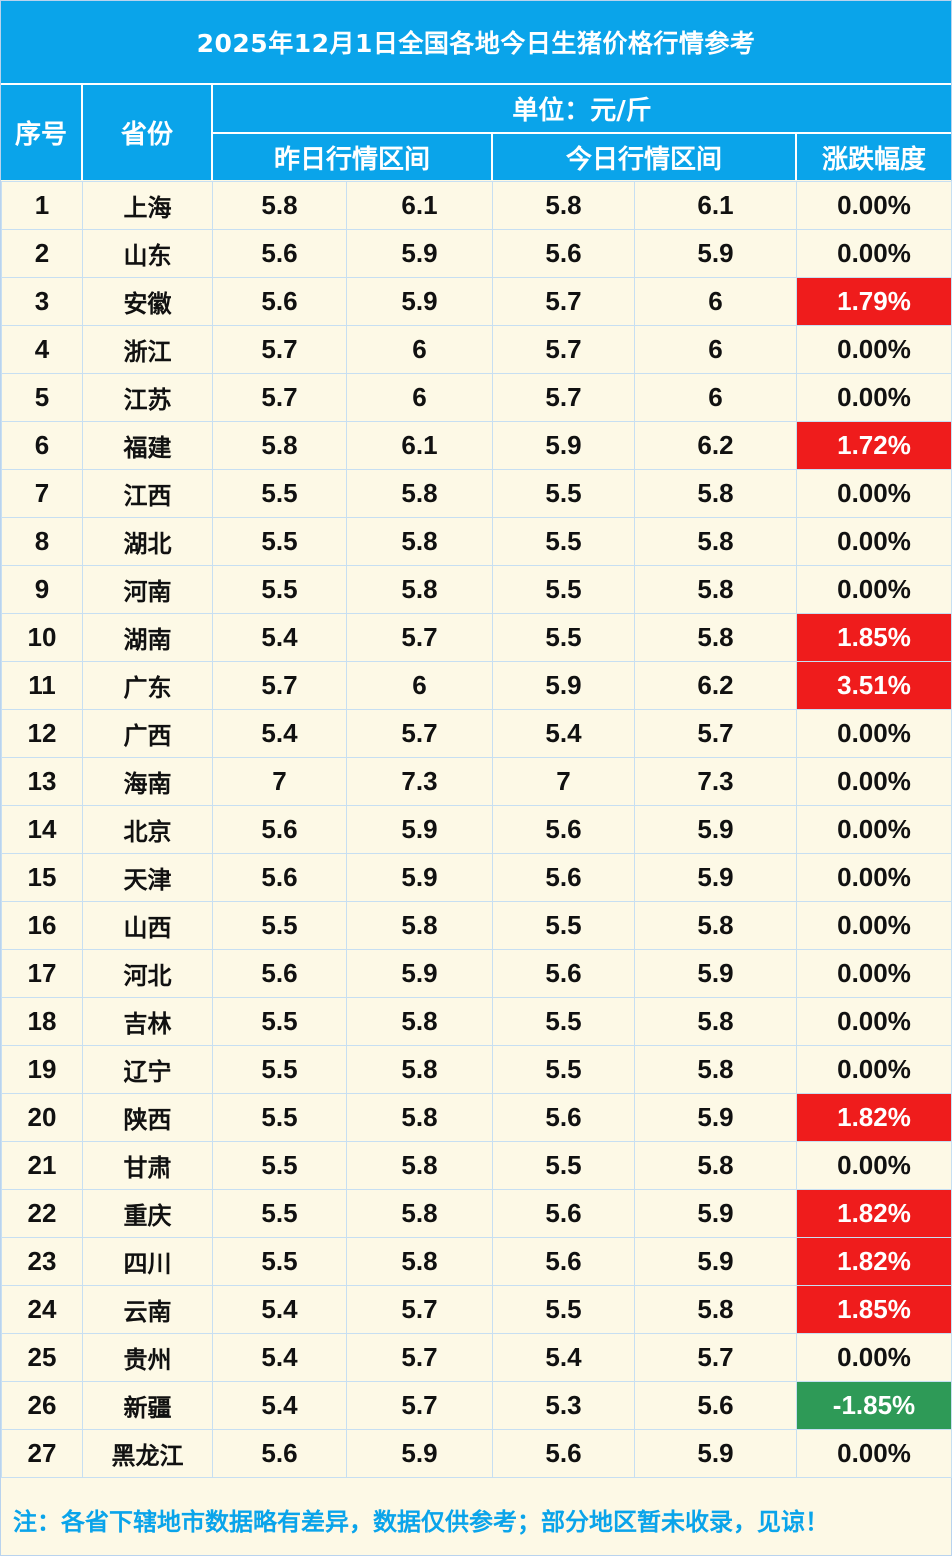  Describe the element at coordinates (715, 445) in the screenshot. I see `today-high: 6.2` at that location.